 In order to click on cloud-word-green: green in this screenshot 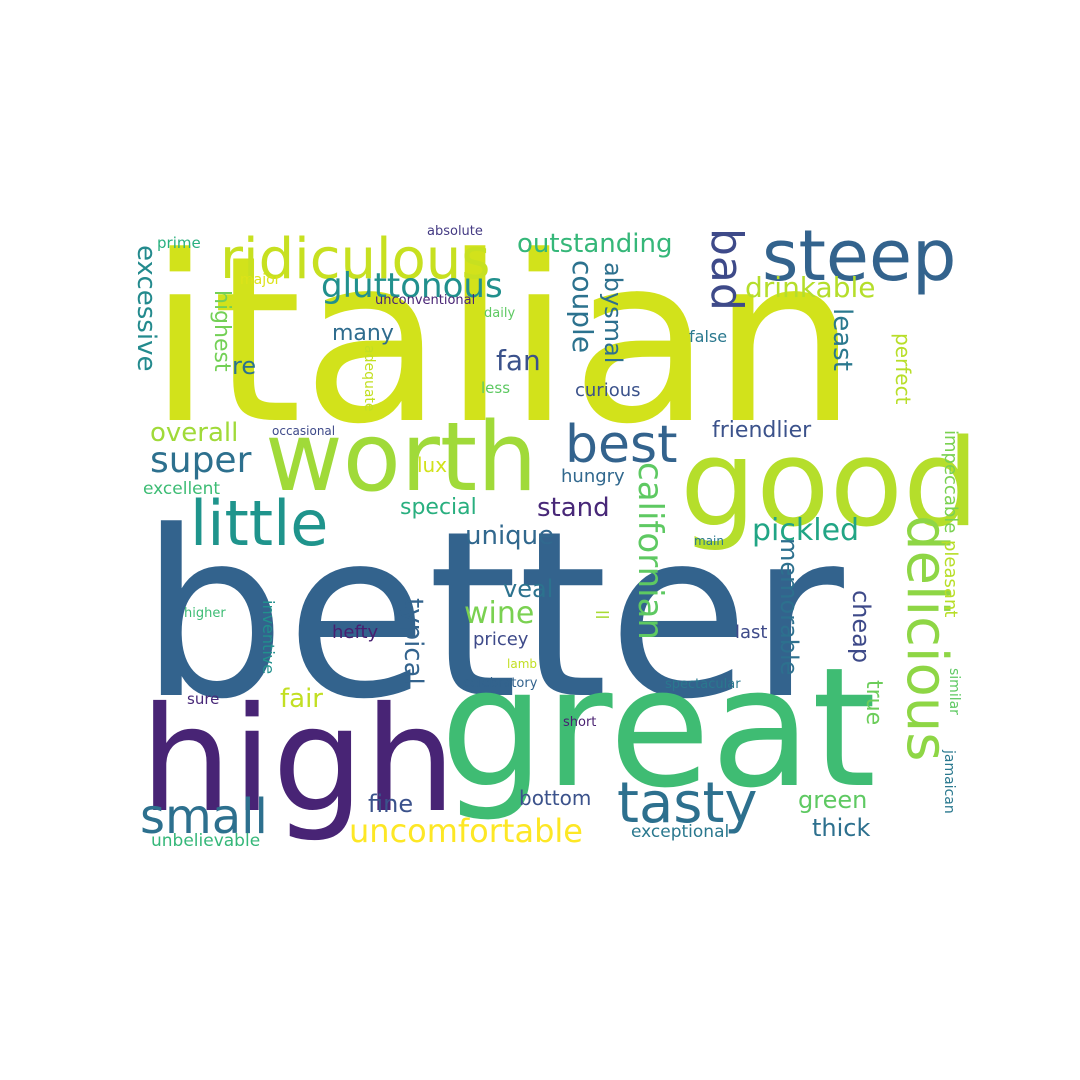, I will do `click(832, 800)`.